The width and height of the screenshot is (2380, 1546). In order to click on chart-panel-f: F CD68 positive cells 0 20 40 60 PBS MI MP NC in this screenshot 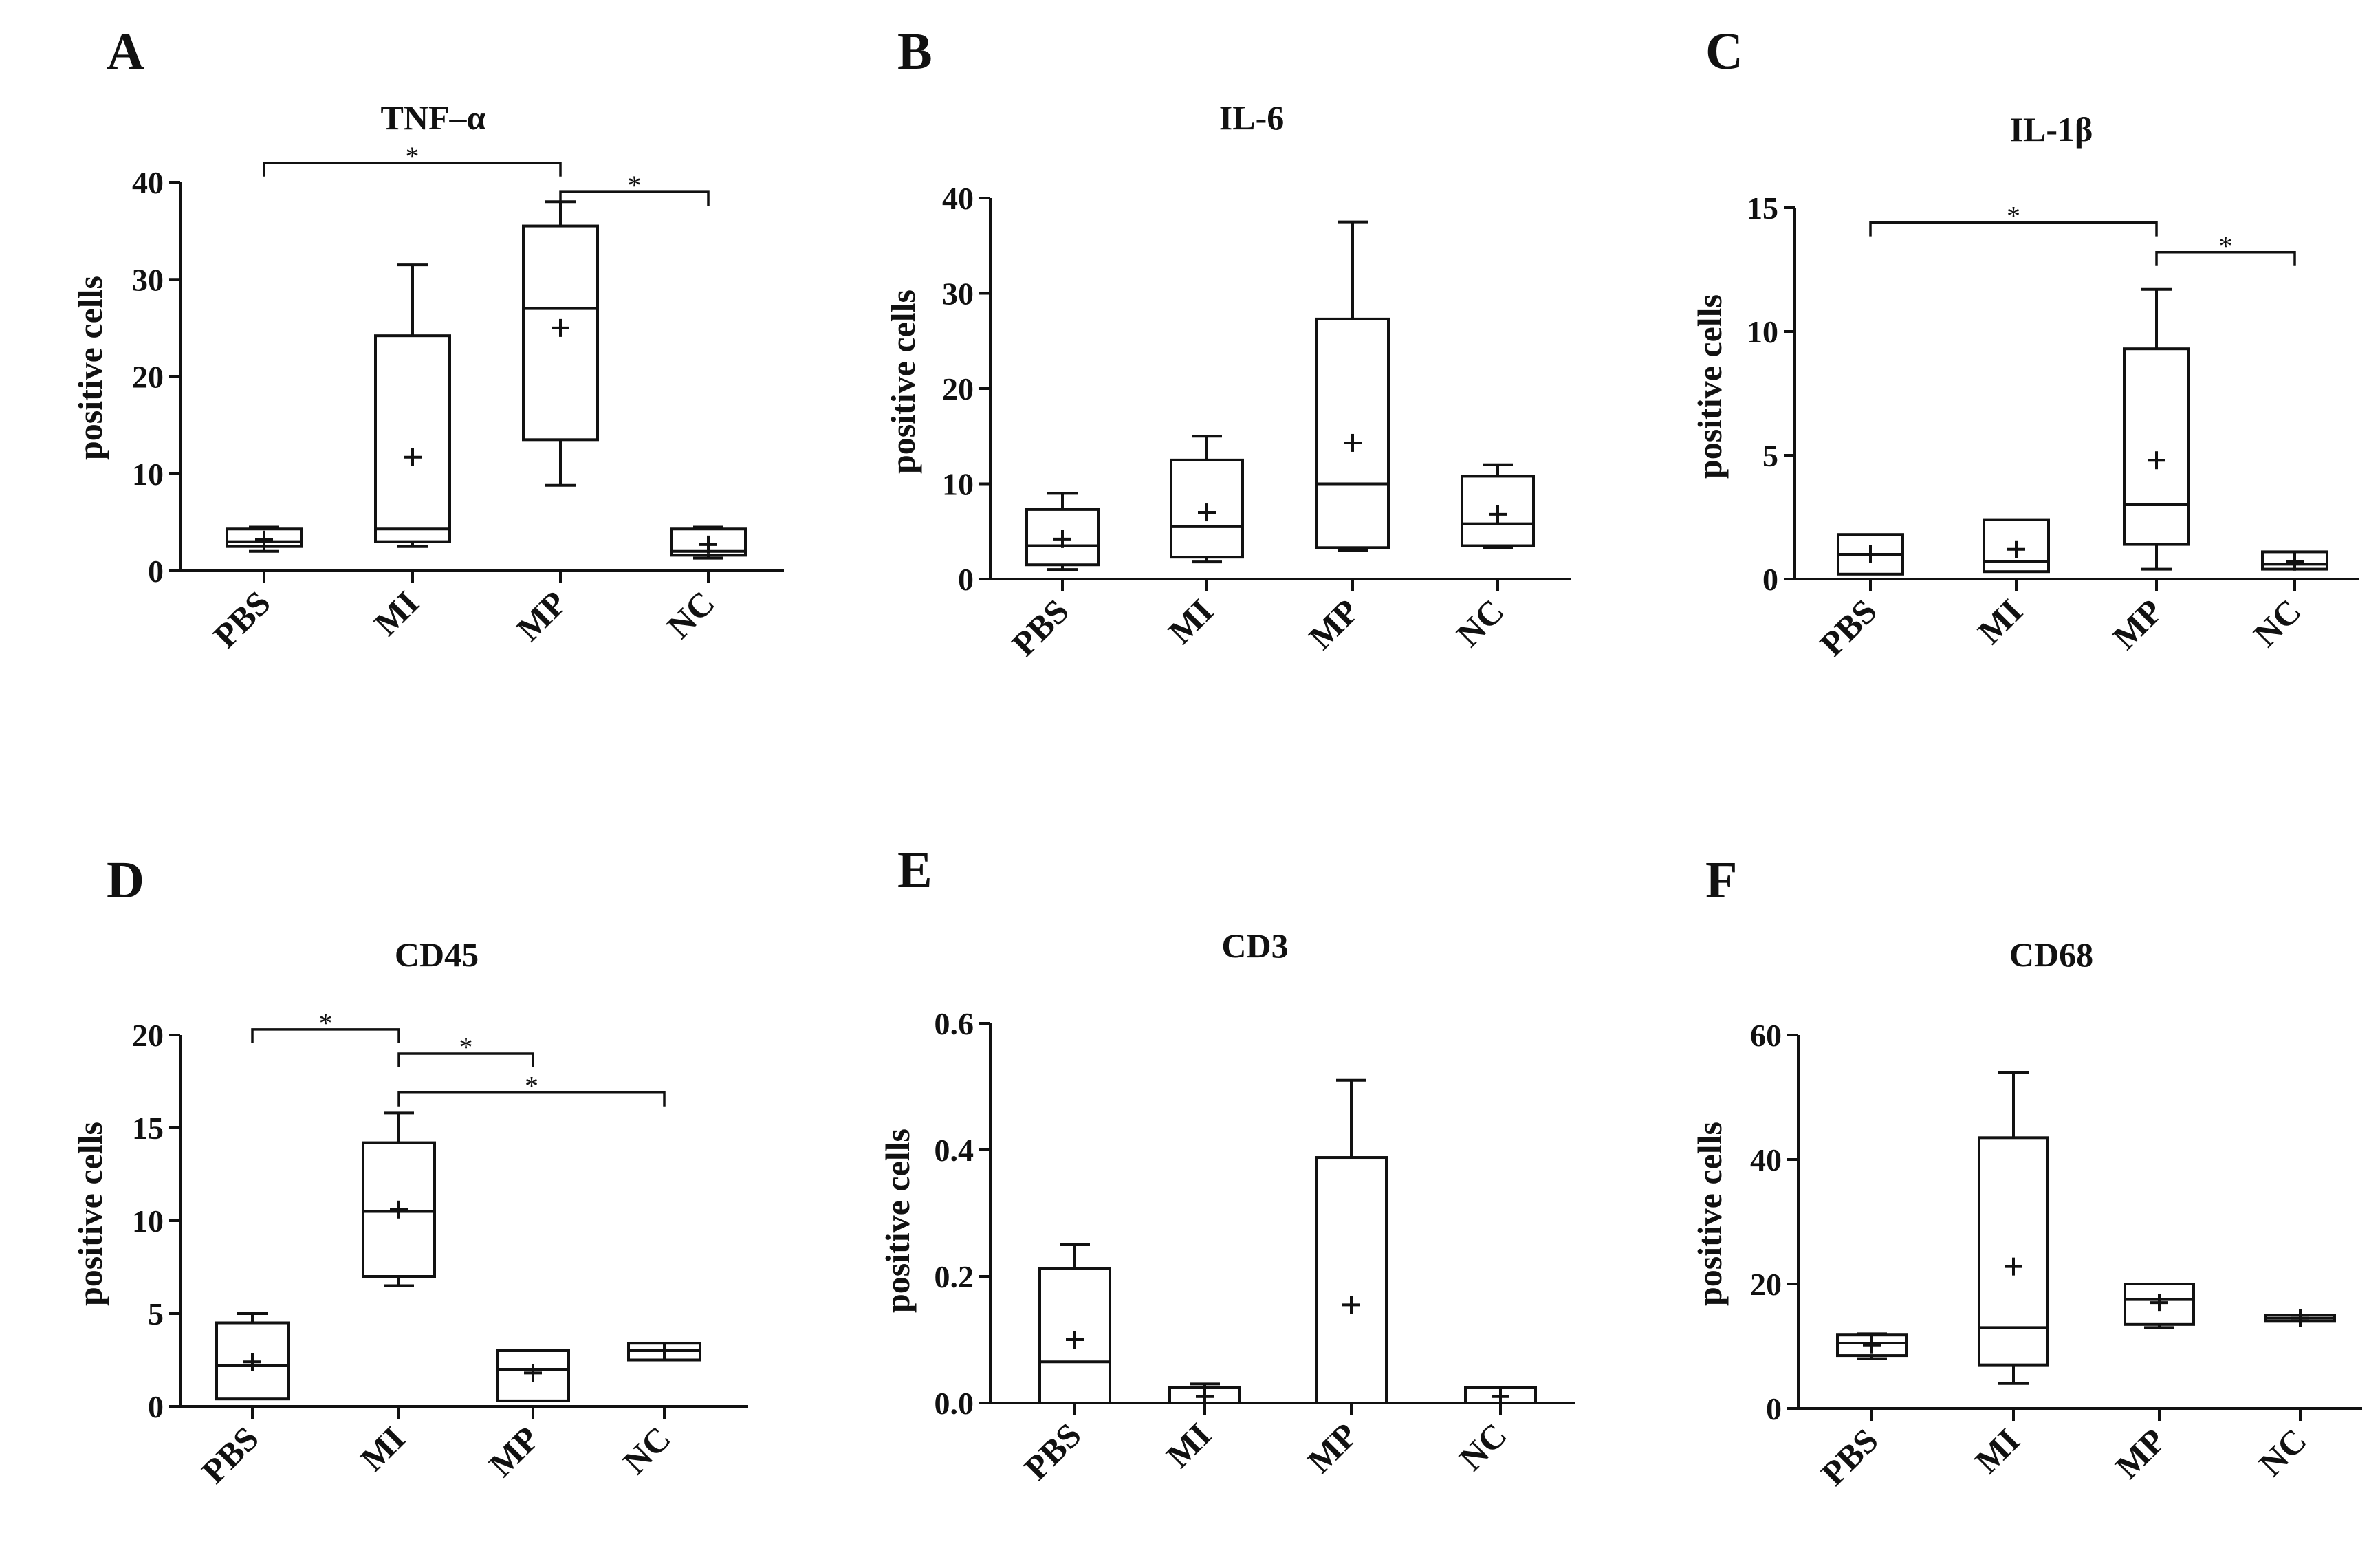, I will do `click(2026, 1172)`.